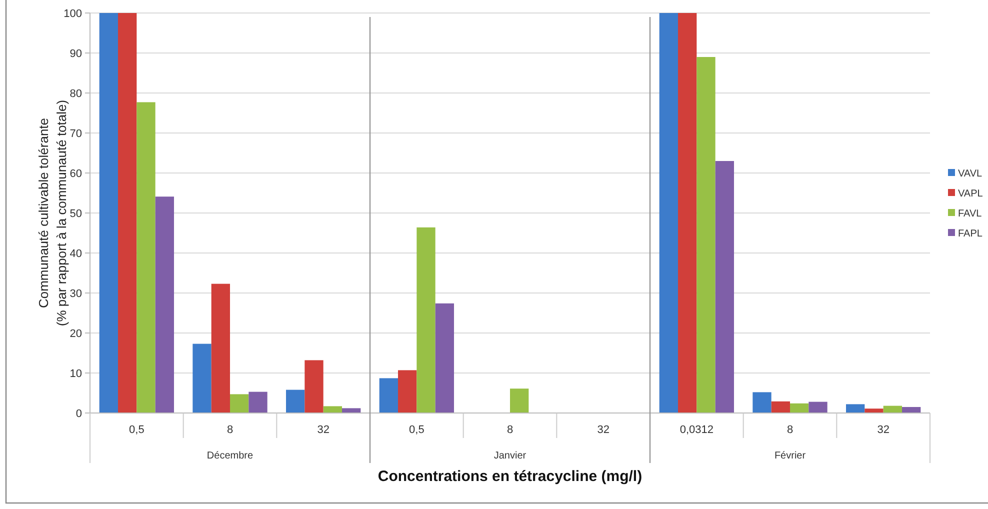  What do you see at coordinates (76, 334) in the screenshot?
I see `y-tick-label: 20` at bounding box center [76, 334].